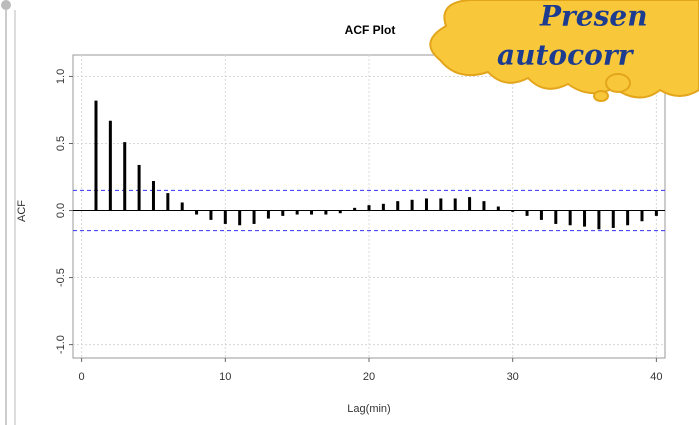 This screenshot has height=425, width=699. What do you see at coordinates (61, 210) in the screenshot?
I see `y-tick-label: 0.0` at bounding box center [61, 210].